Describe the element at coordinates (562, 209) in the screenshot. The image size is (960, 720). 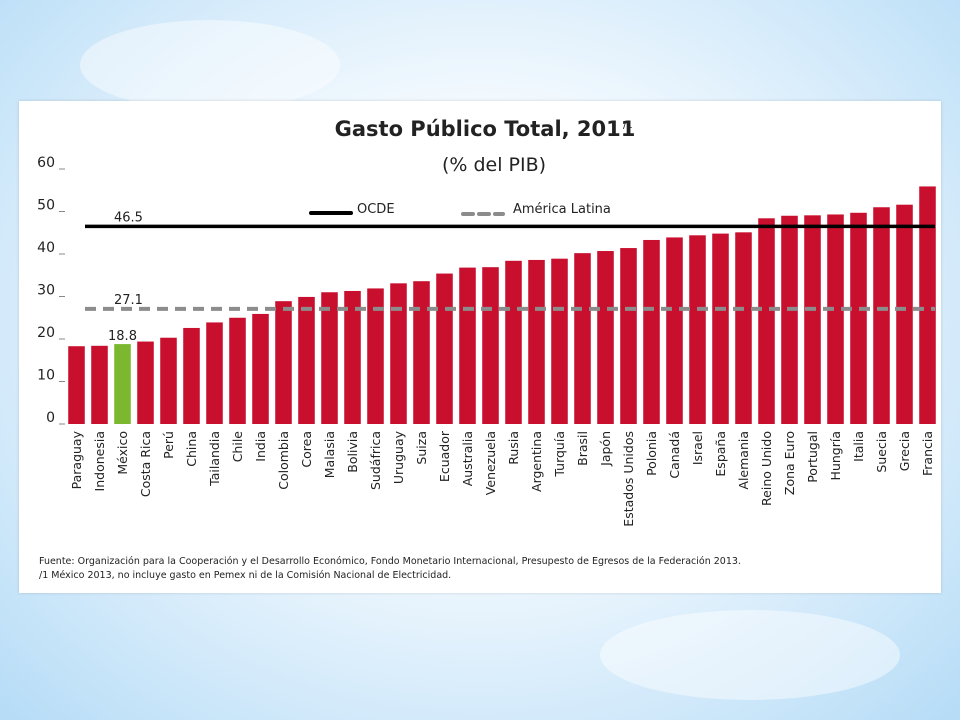
I see `legend-label-america-latina: América Latina` at that location.